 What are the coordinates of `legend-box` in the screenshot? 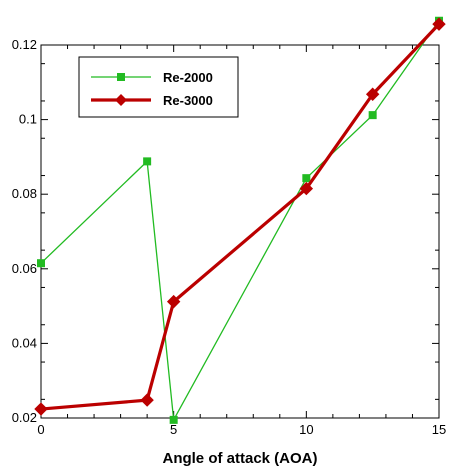 It's located at (158, 87).